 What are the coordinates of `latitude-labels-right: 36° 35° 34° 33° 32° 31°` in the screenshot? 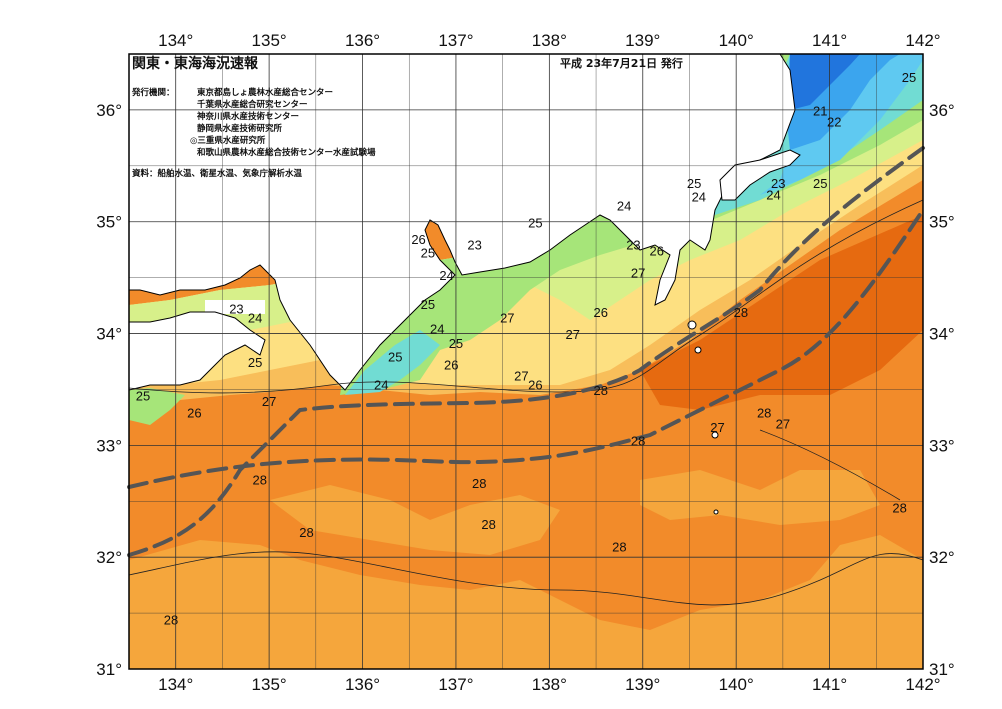 It's located at (942, 390).